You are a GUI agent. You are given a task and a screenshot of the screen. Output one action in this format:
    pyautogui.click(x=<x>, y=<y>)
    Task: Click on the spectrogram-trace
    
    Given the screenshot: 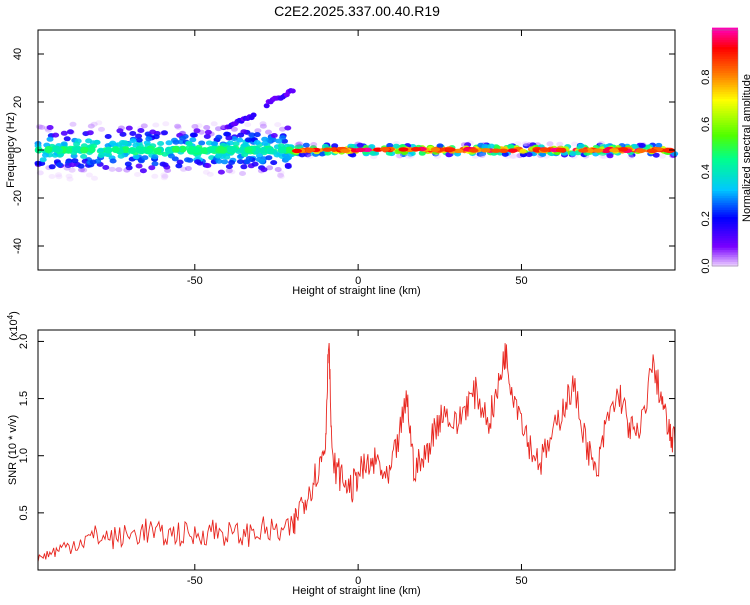 What is the action you would take?
    pyautogui.click(x=292, y=91)
    